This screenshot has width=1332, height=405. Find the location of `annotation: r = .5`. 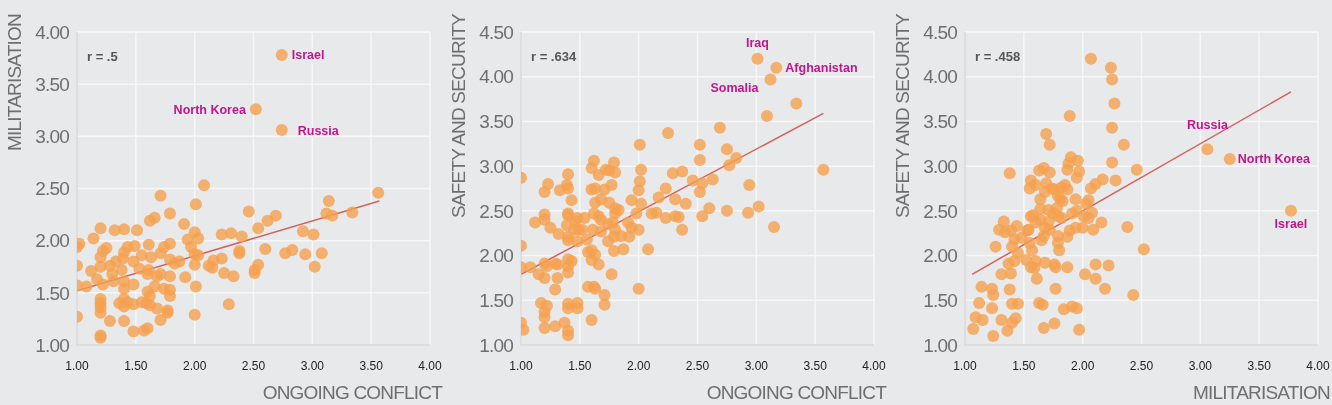

annotation: r = .5 is located at coordinates (102, 56).